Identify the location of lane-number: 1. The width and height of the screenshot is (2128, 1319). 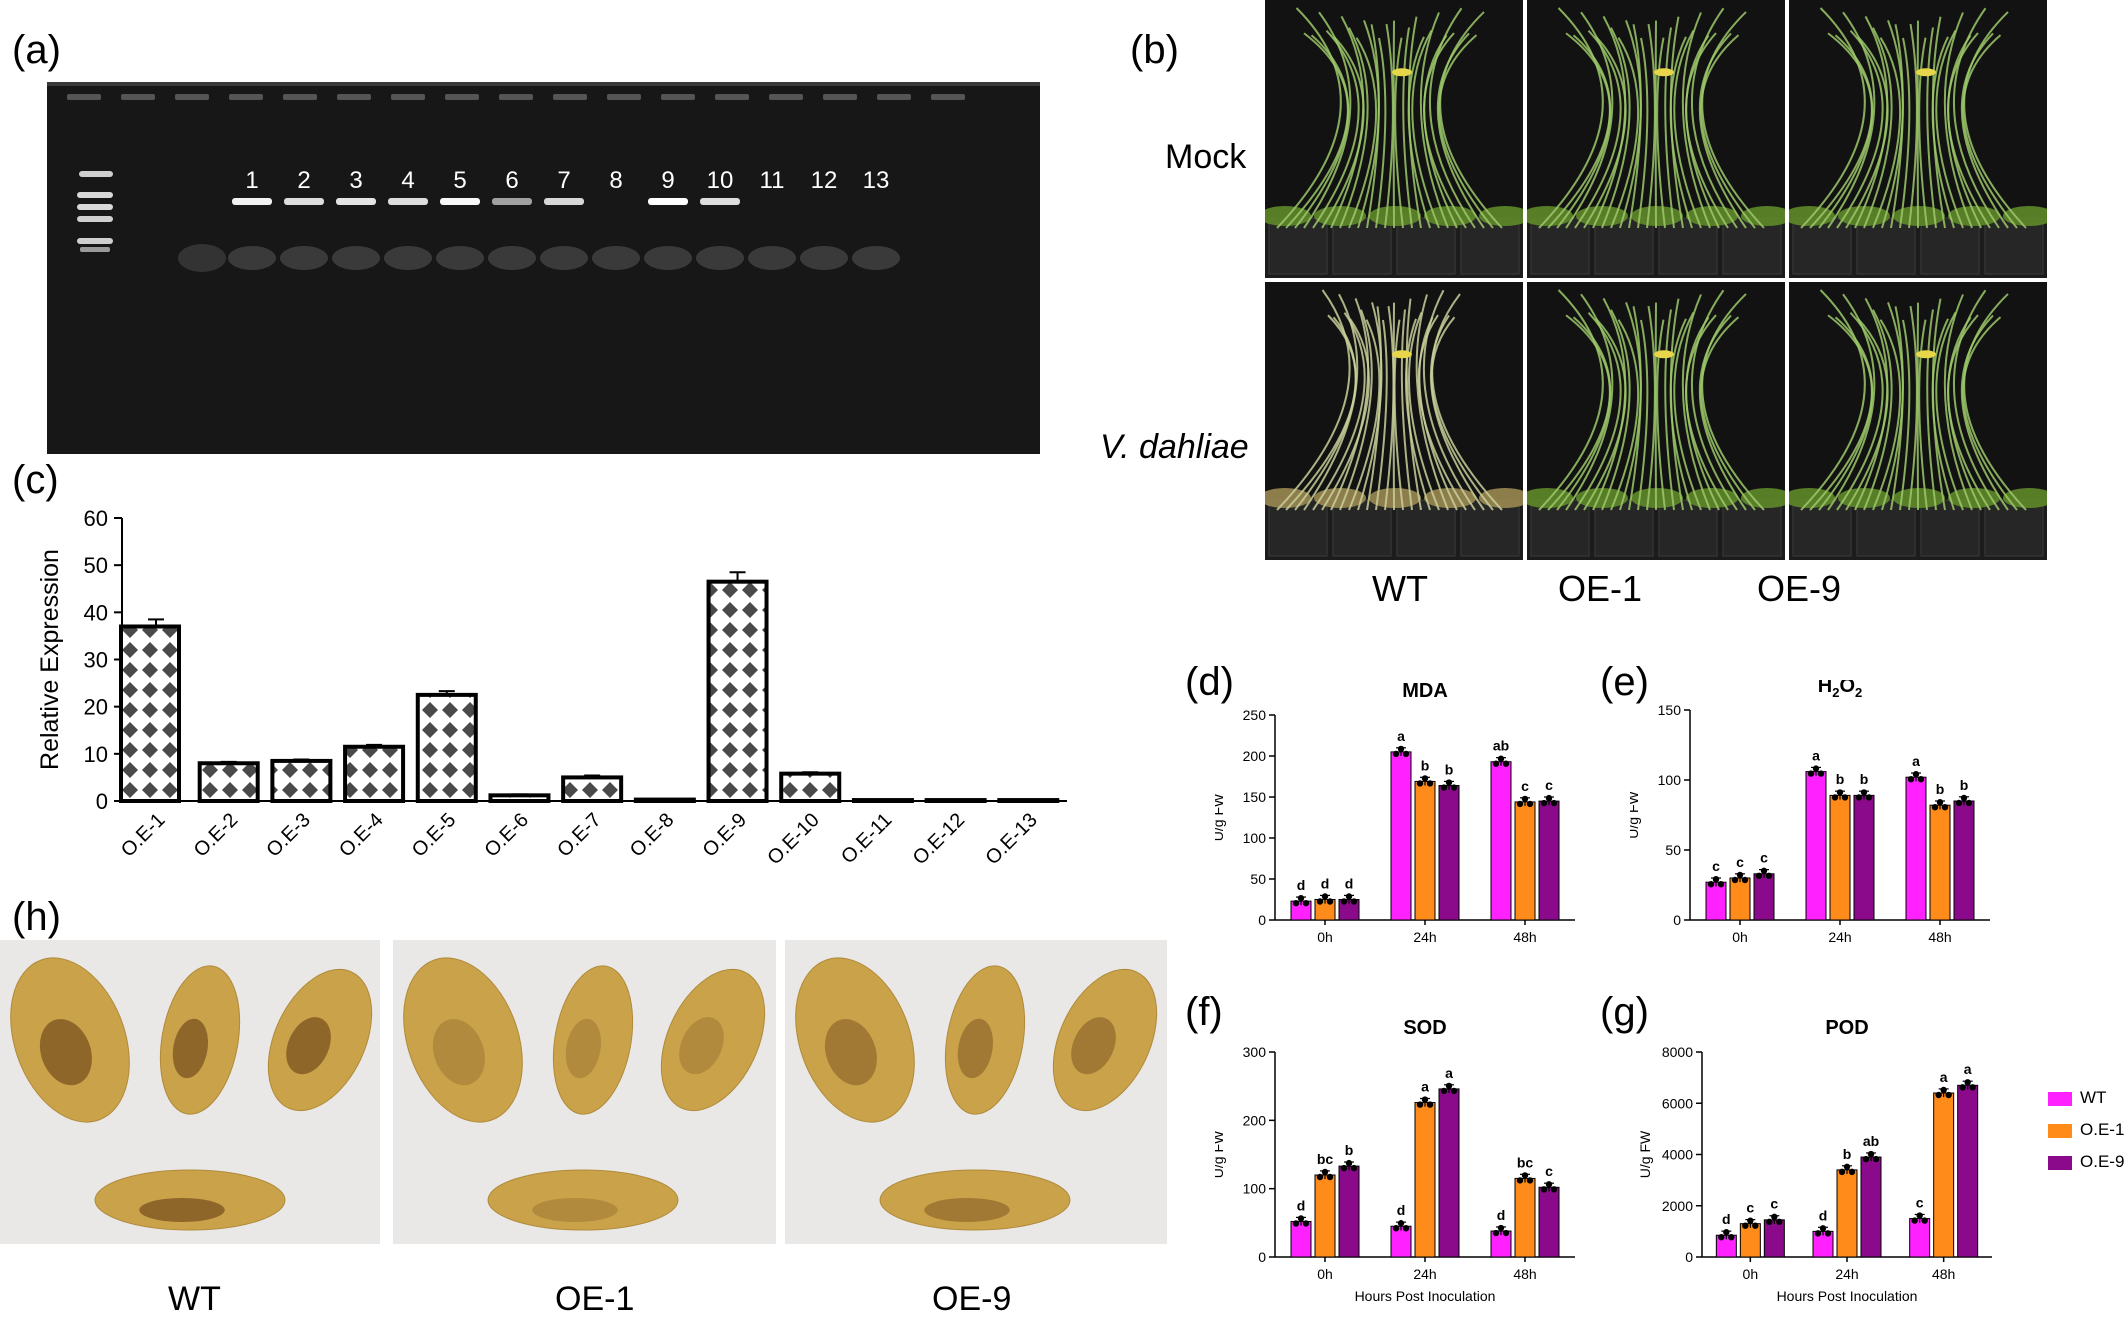
(251, 180).